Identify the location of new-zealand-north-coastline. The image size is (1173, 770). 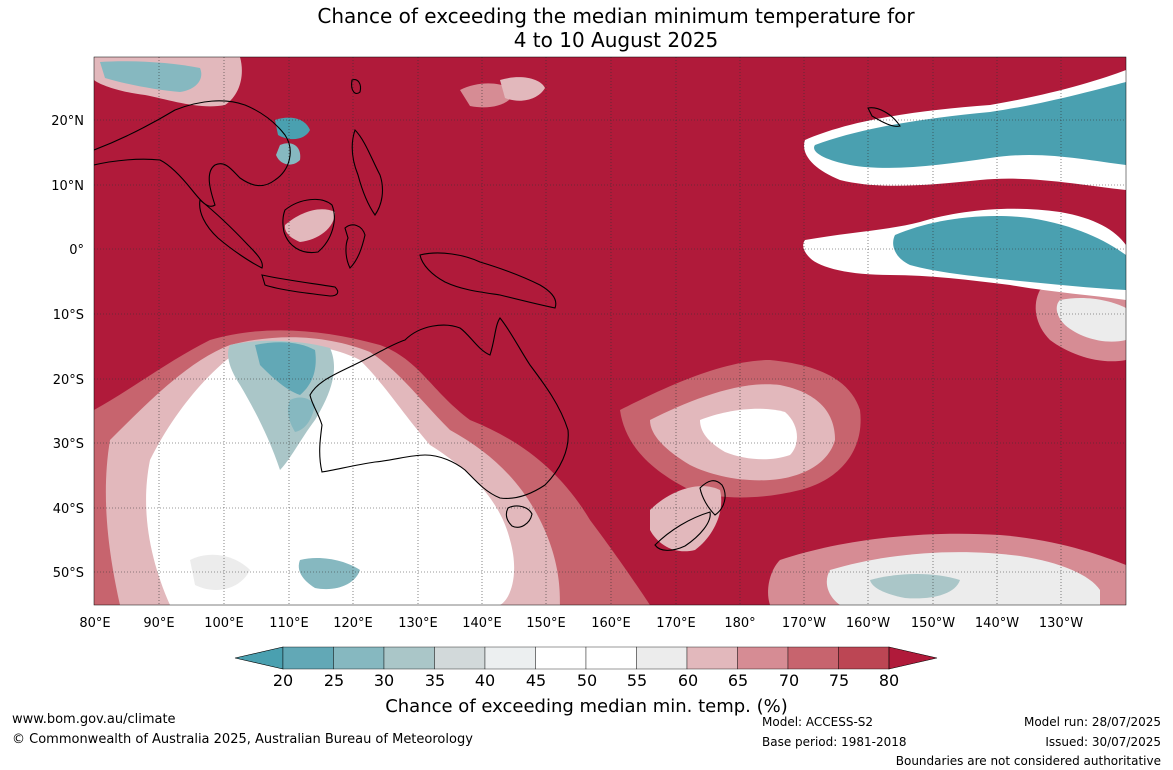
(712, 498).